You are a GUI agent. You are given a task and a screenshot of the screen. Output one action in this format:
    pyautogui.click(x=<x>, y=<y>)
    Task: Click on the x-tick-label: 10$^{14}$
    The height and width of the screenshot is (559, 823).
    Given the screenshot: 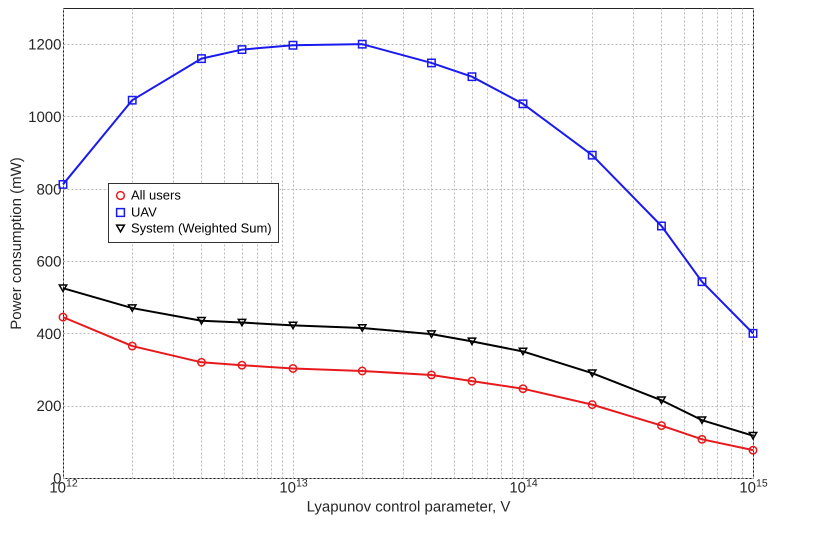 What is the action you would take?
    pyautogui.click(x=523, y=487)
    